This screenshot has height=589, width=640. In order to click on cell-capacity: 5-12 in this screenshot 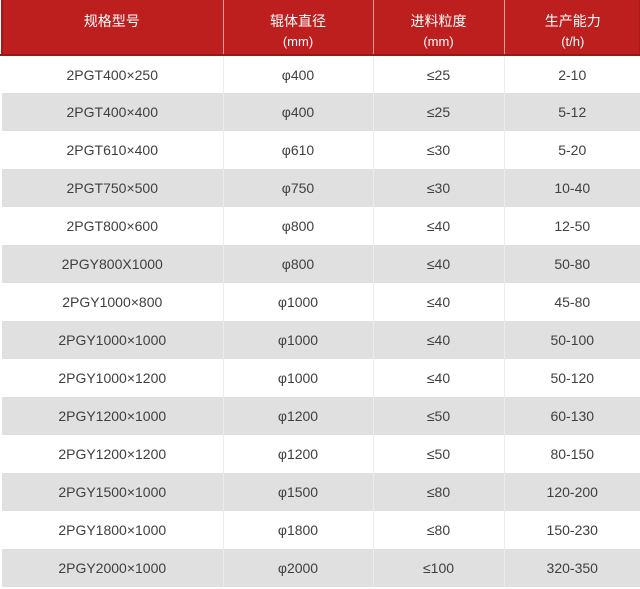, I will do `click(572, 112)`.